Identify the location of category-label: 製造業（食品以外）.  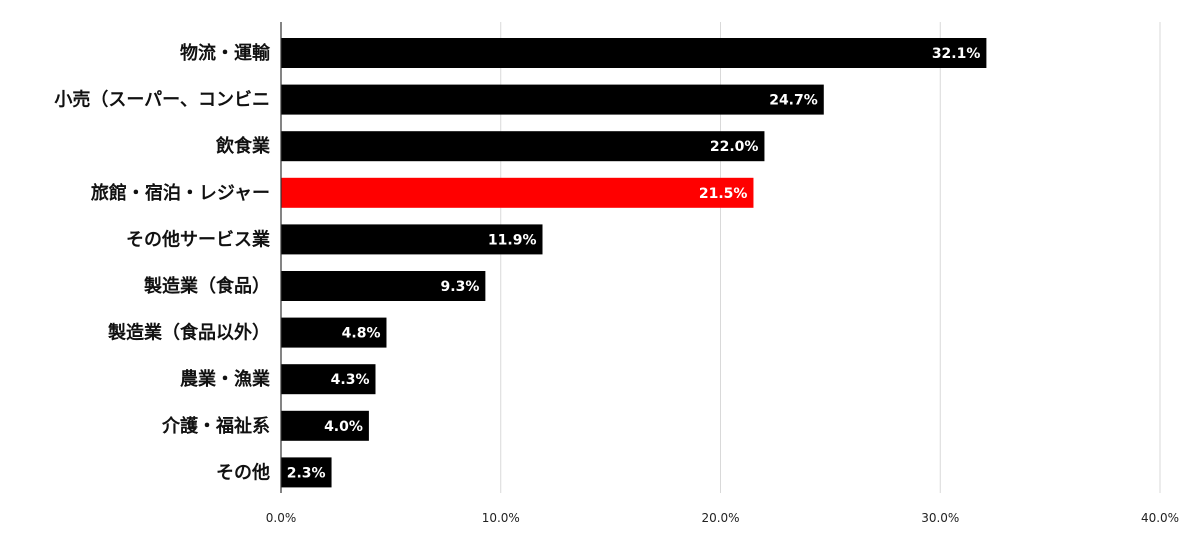
(188, 333).